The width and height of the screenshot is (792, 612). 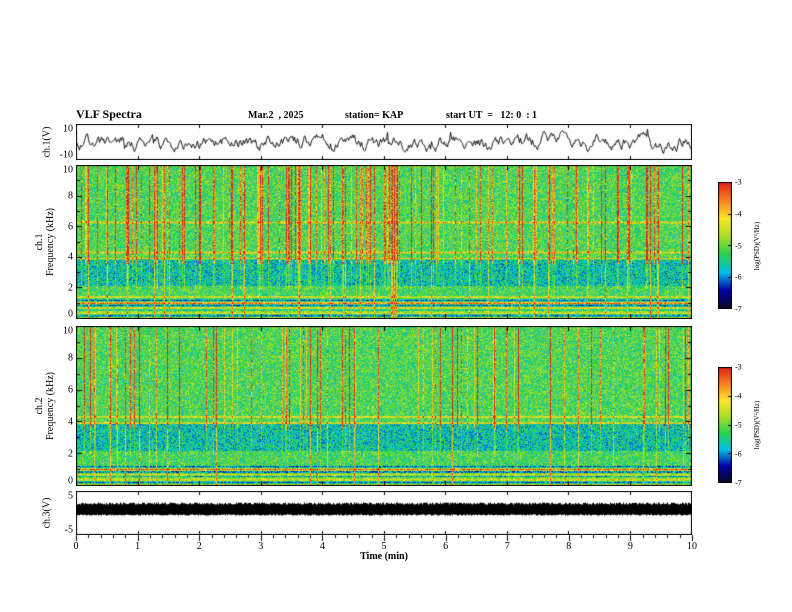 What do you see at coordinates (384, 556) in the screenshot?
I see `time-axis-label: Time (min)` at bounding box center [384, 556].